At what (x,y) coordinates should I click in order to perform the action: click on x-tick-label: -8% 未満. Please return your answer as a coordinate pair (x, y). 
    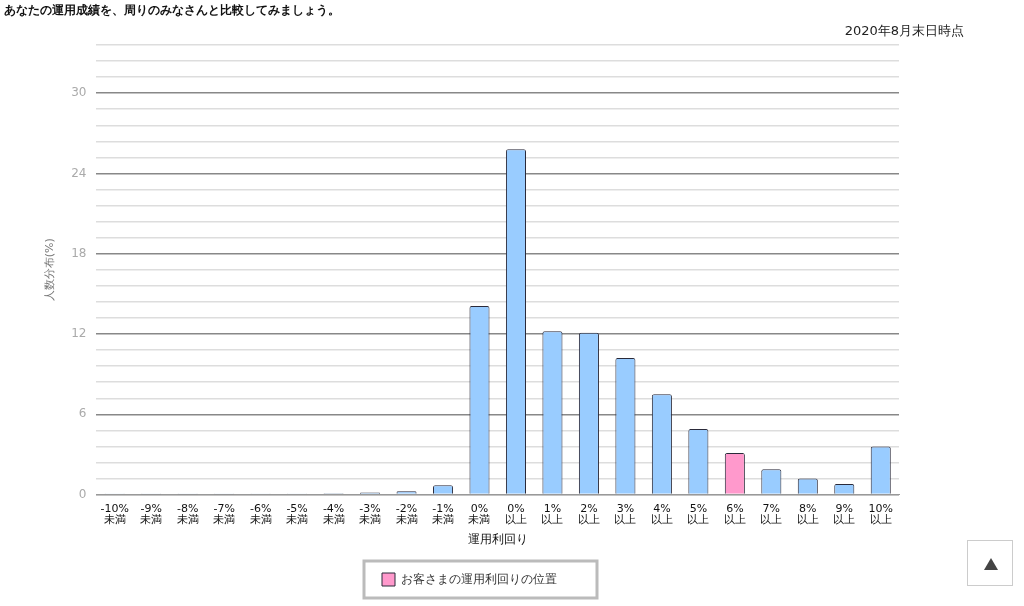
    Looking at the image, I should click on (187, 513).